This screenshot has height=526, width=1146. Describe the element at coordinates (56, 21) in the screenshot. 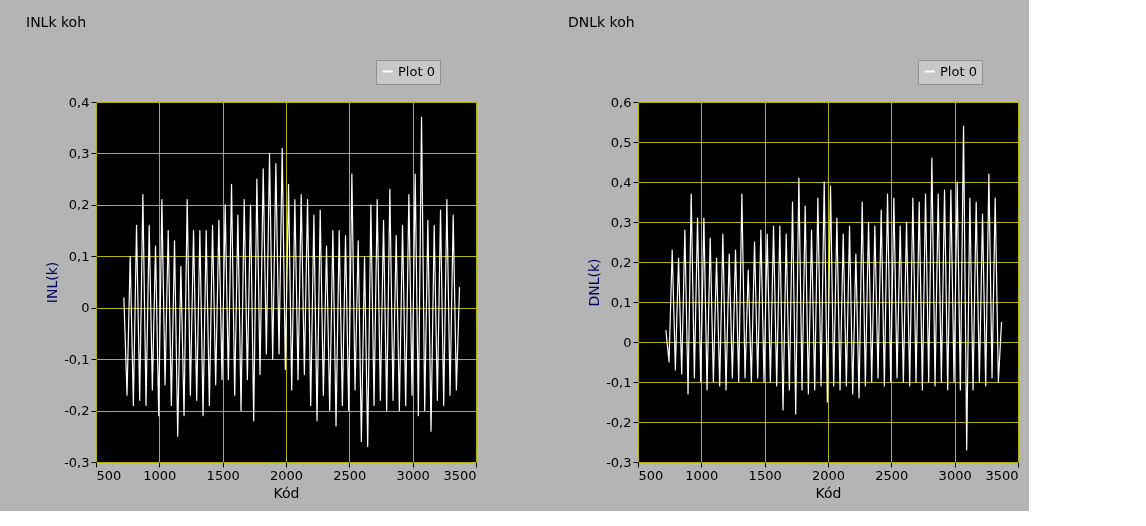

I see `chart-title: INLk koh` at that location.